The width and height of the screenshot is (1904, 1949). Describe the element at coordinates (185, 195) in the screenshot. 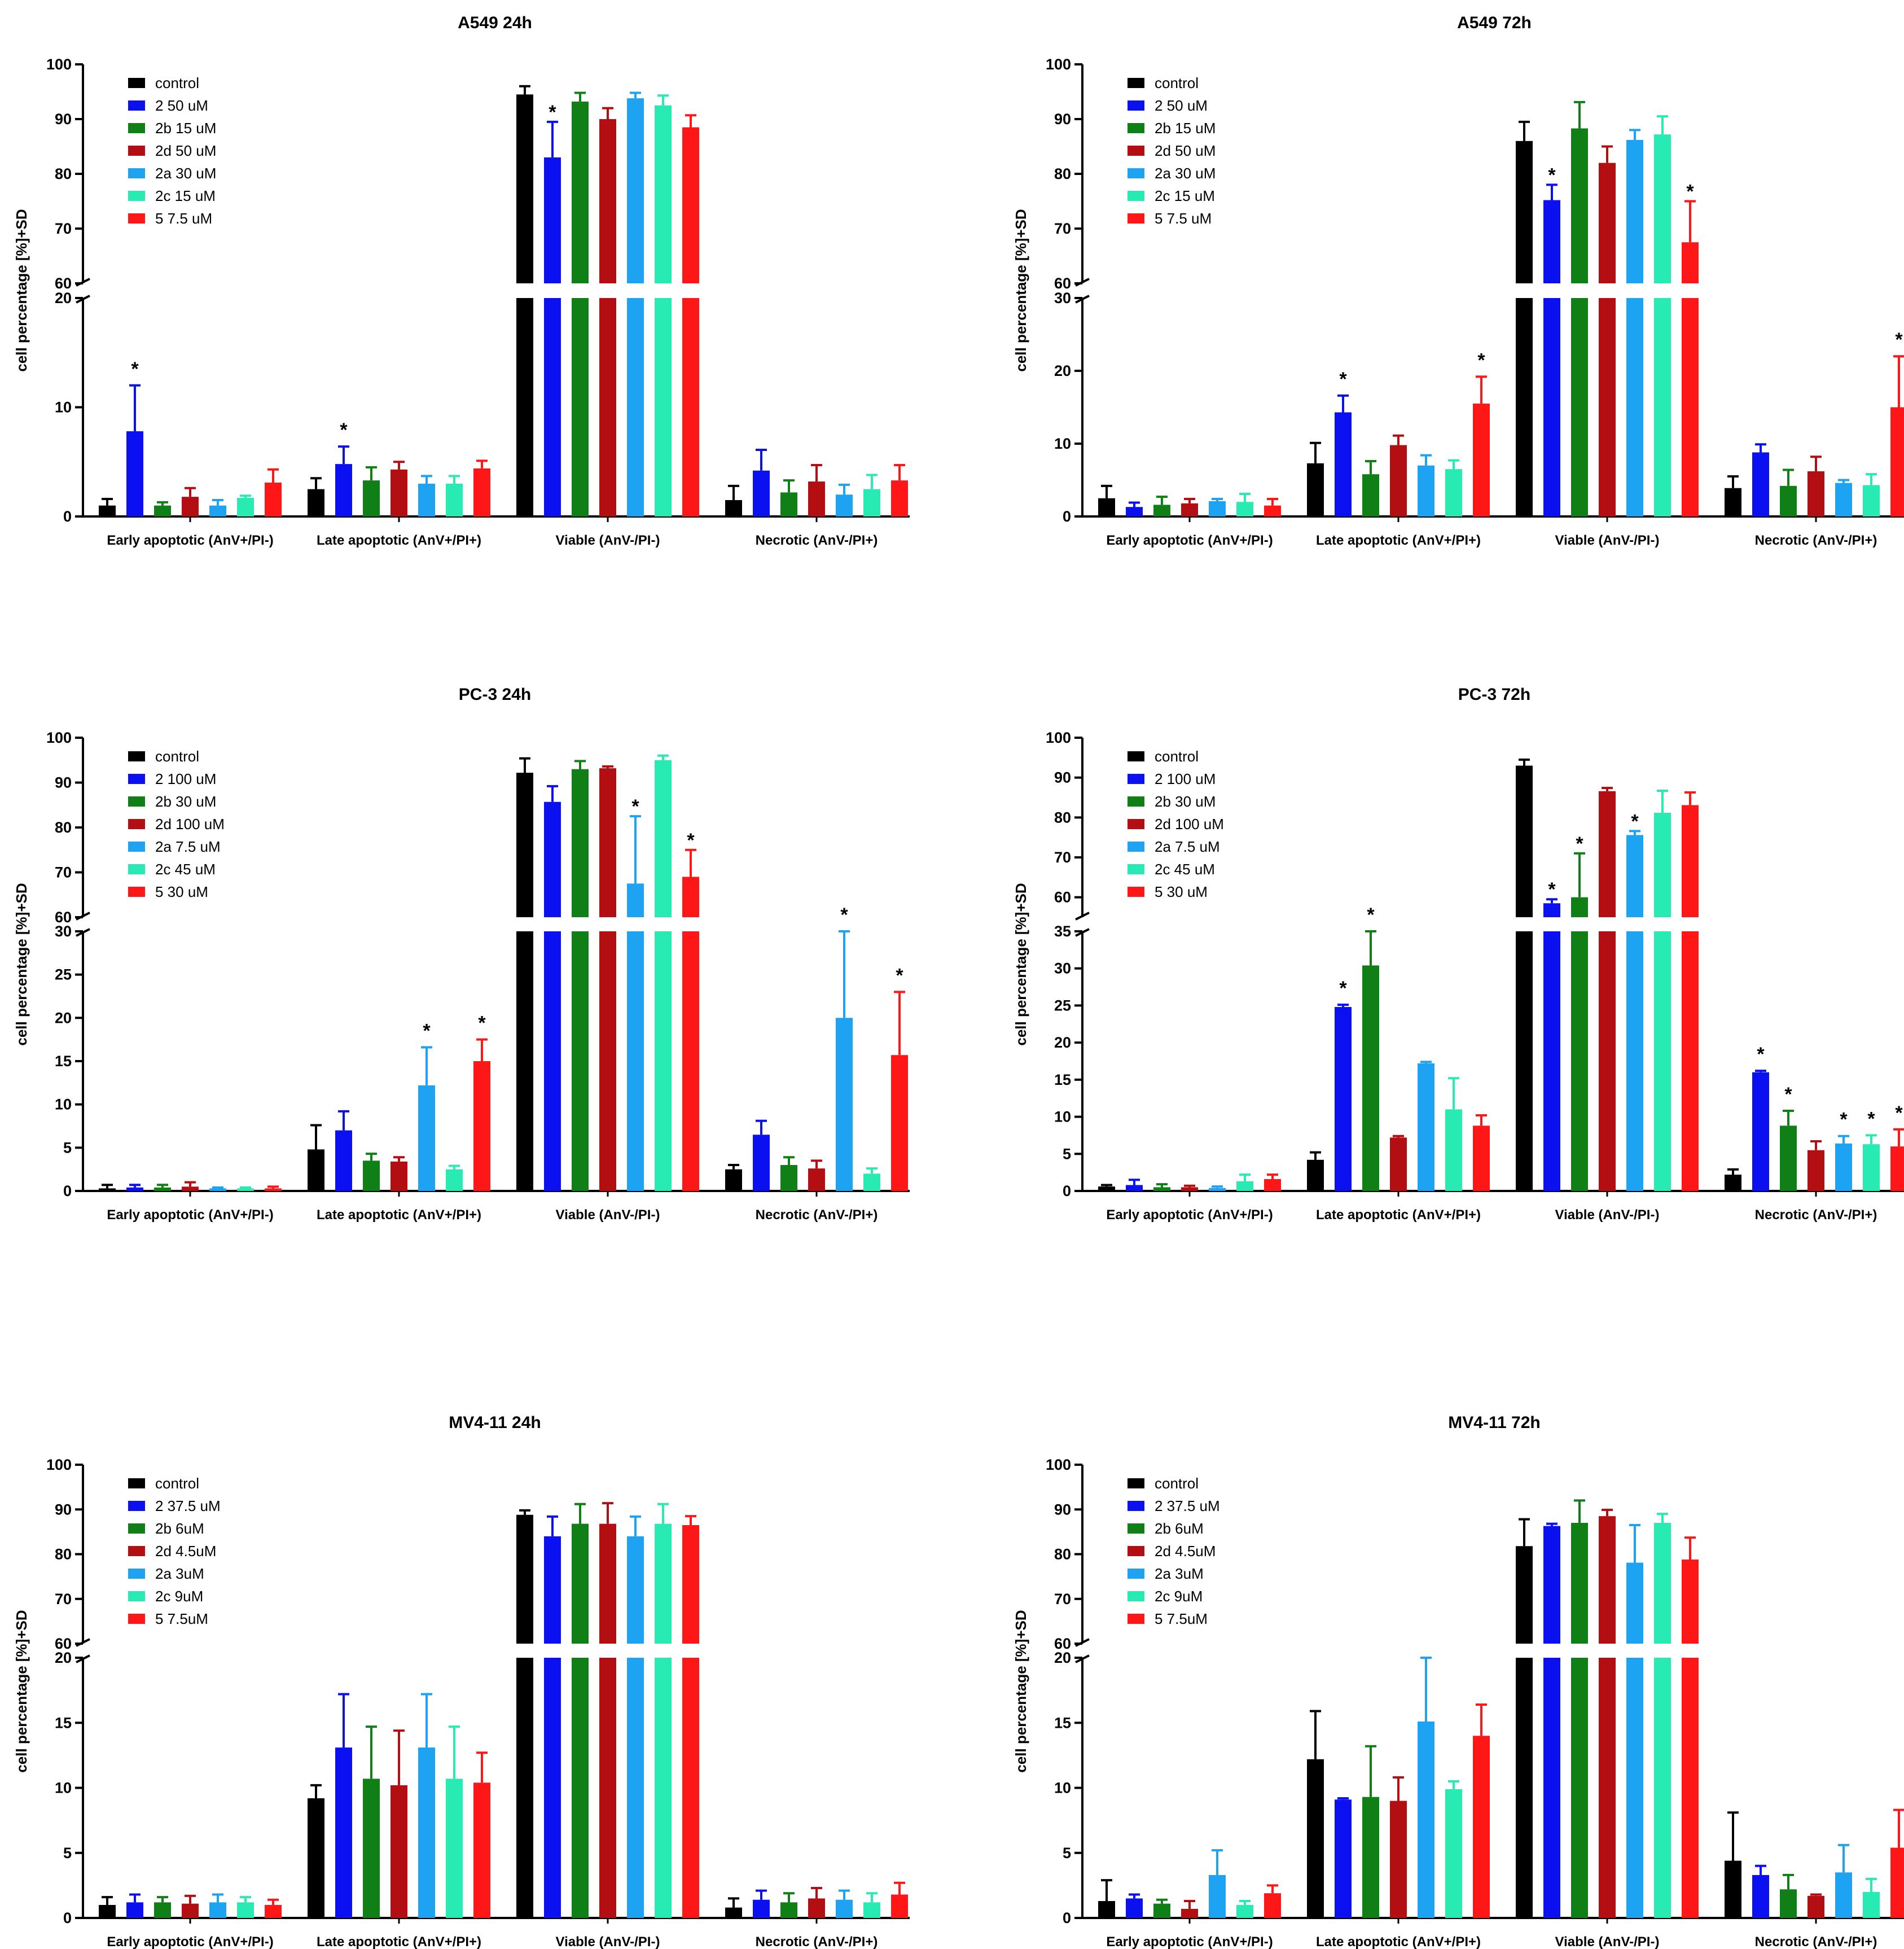

I see `legend-label: 2c 15 uM` at that location.